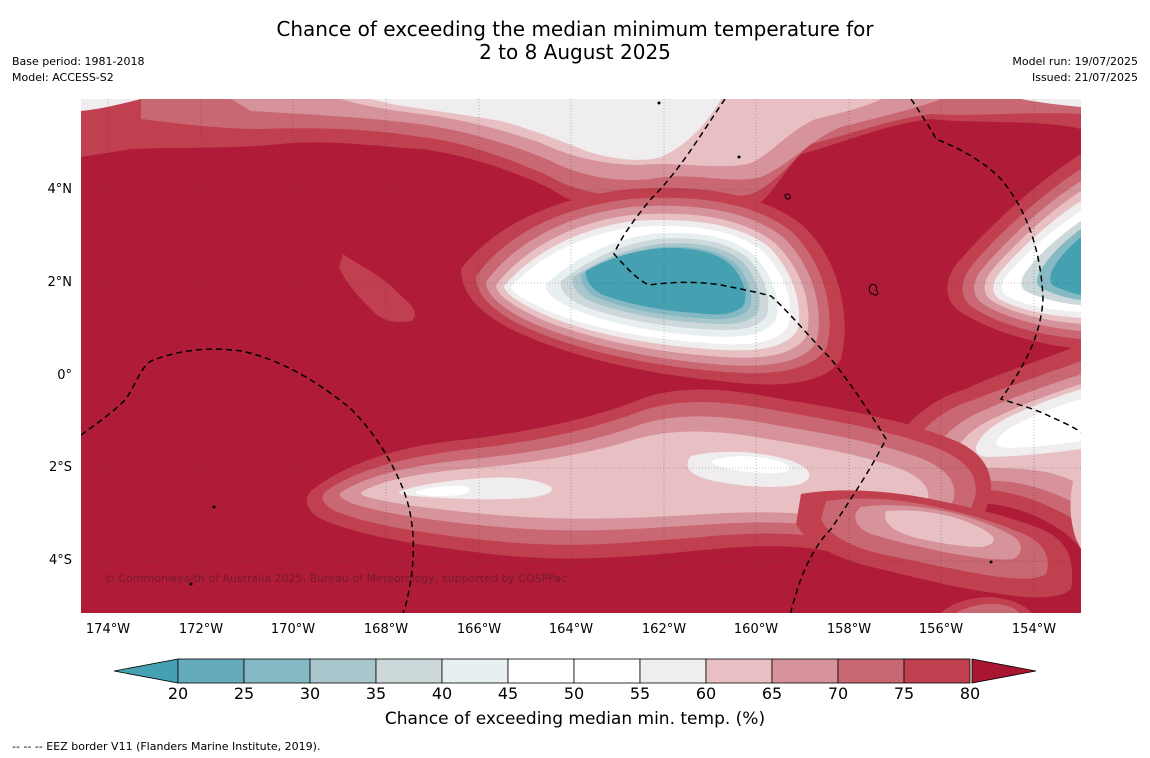  I want to click on colorbar-cells, so click(574, 671).